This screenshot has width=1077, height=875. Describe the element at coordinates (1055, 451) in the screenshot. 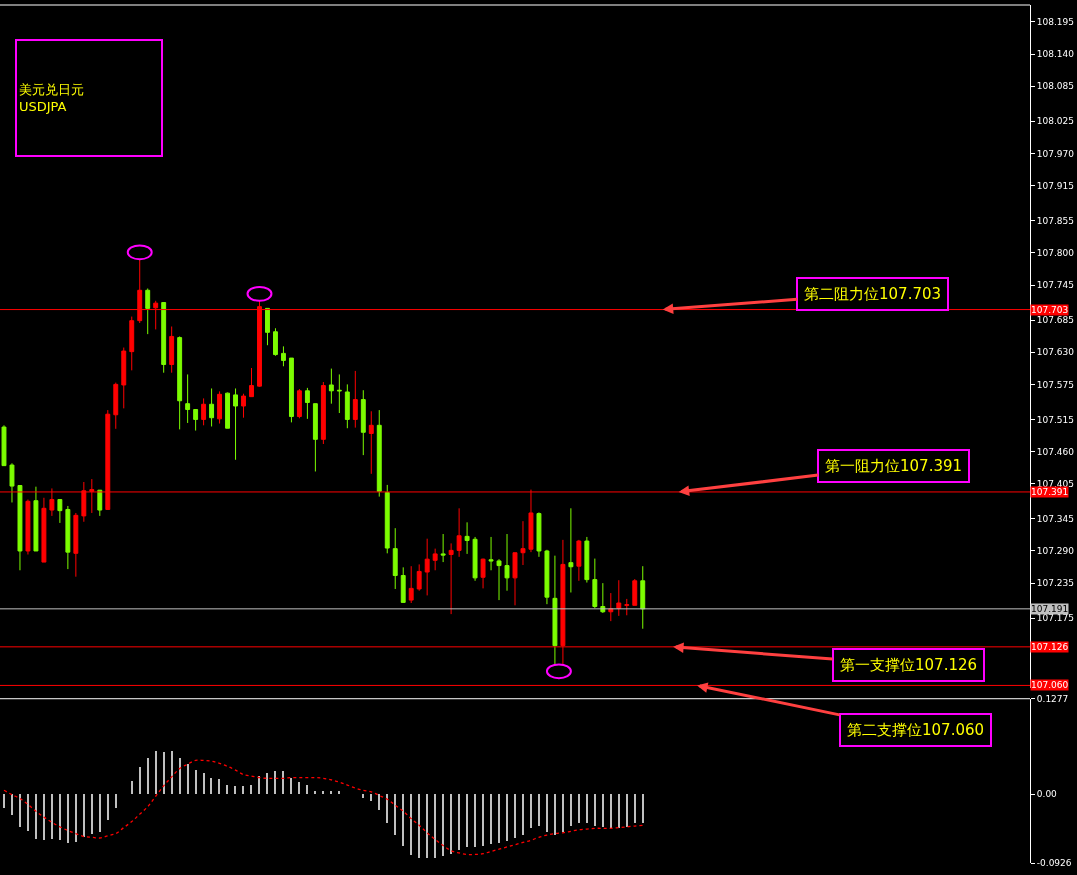

I see `y-tick-label: 107.460` at that location.